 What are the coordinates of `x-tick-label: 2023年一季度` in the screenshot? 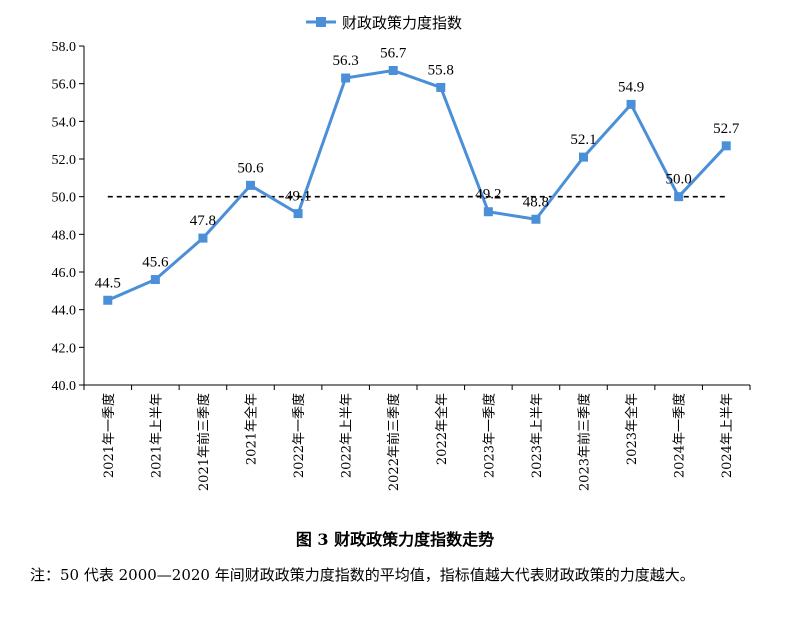 It's located at (489, 435).